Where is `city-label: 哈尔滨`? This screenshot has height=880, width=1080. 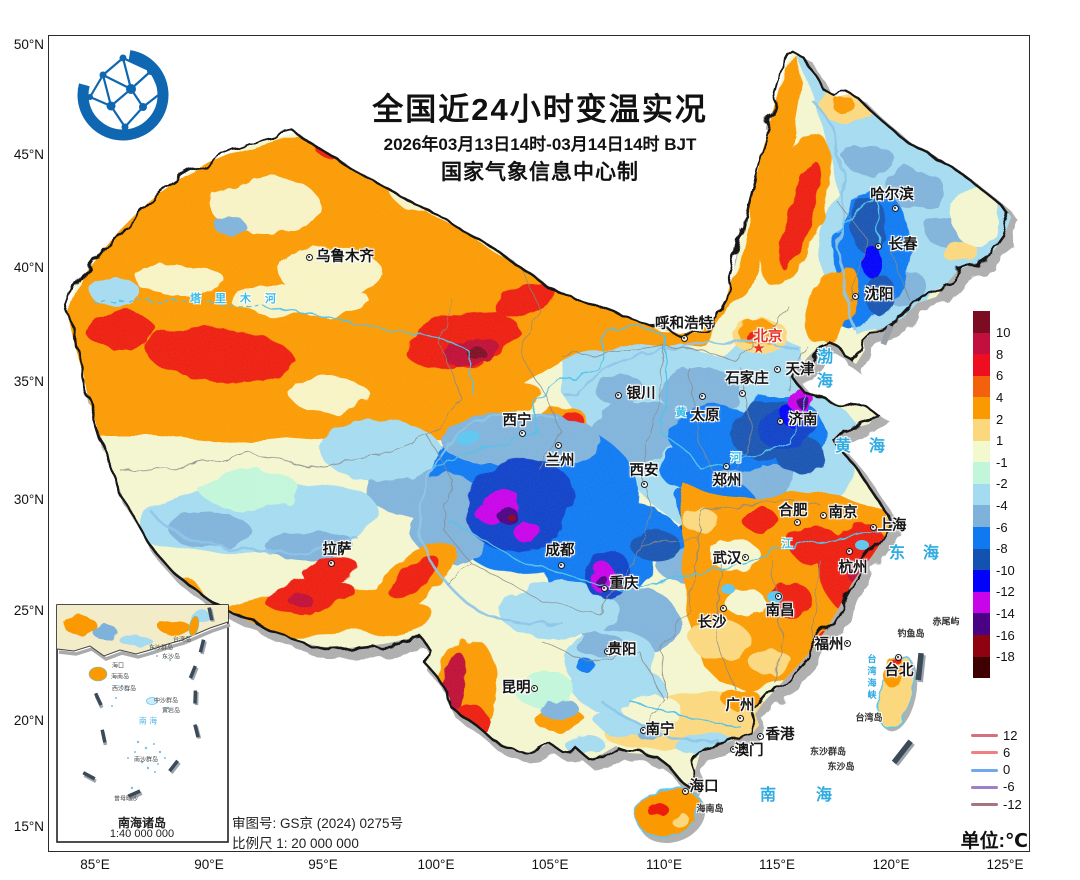 city-label: 哈尔滨 is located at coordinates (892, 195).